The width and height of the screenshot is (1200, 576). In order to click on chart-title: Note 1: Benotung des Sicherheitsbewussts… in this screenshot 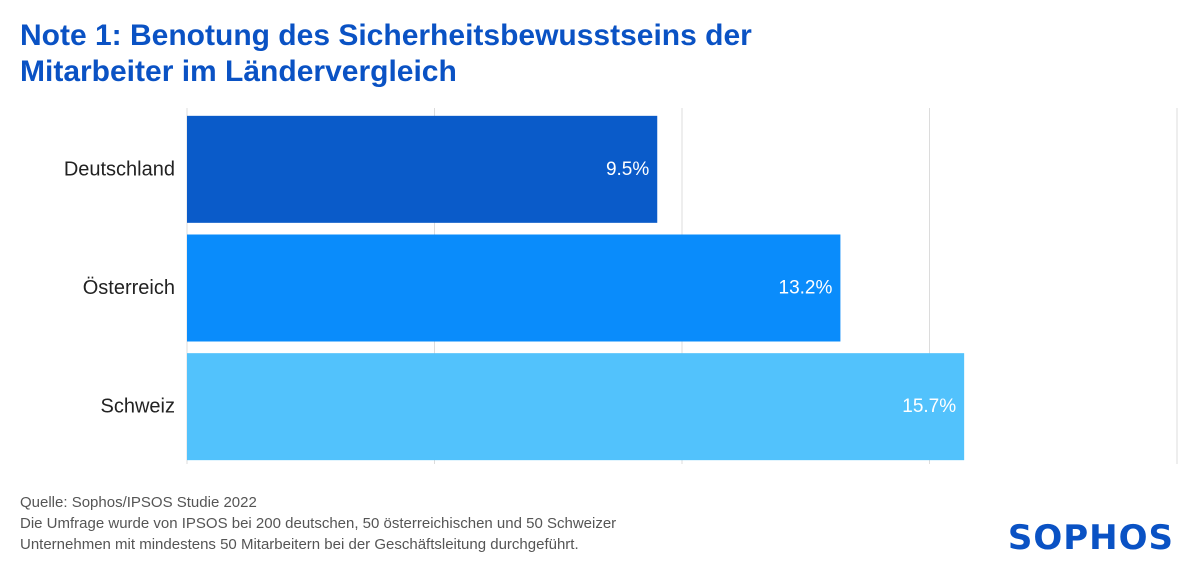, I will do `click(470, 54)`.